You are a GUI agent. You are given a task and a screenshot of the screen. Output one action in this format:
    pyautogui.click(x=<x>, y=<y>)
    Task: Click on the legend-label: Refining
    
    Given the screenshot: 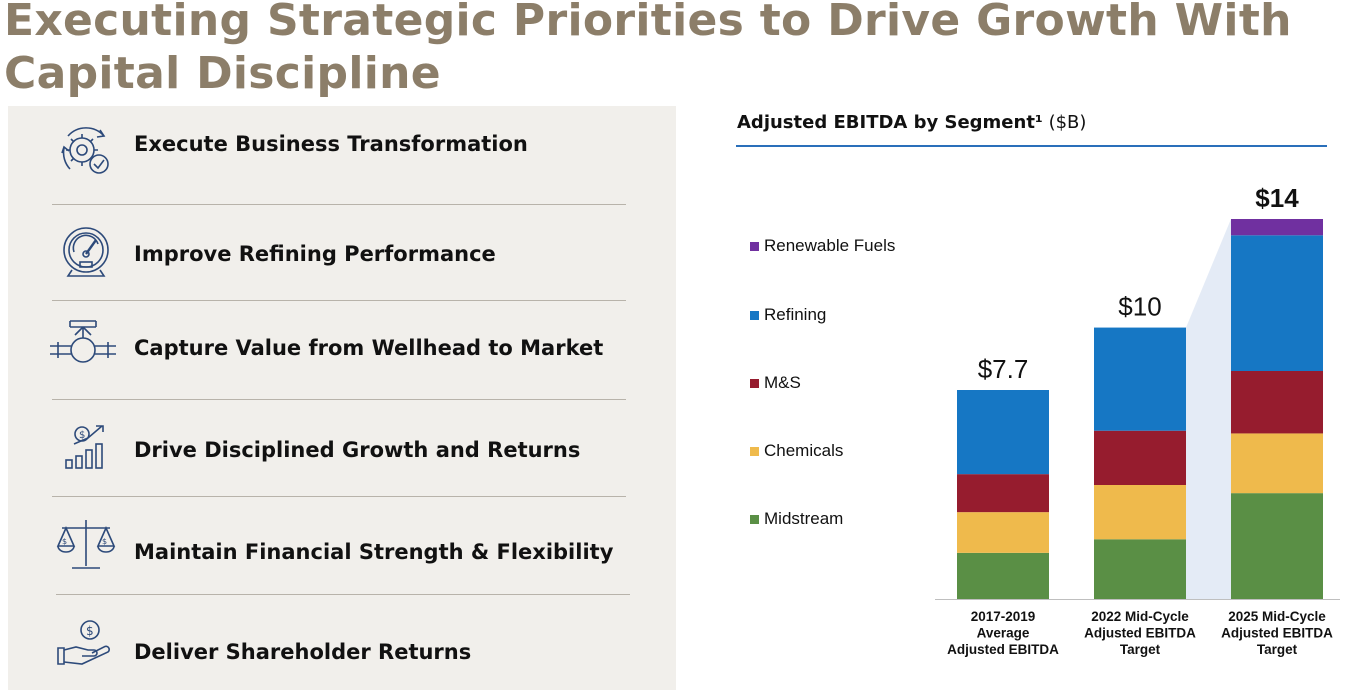 What is the action you would take?
    pyautogui.click(x=795, y=314)
    